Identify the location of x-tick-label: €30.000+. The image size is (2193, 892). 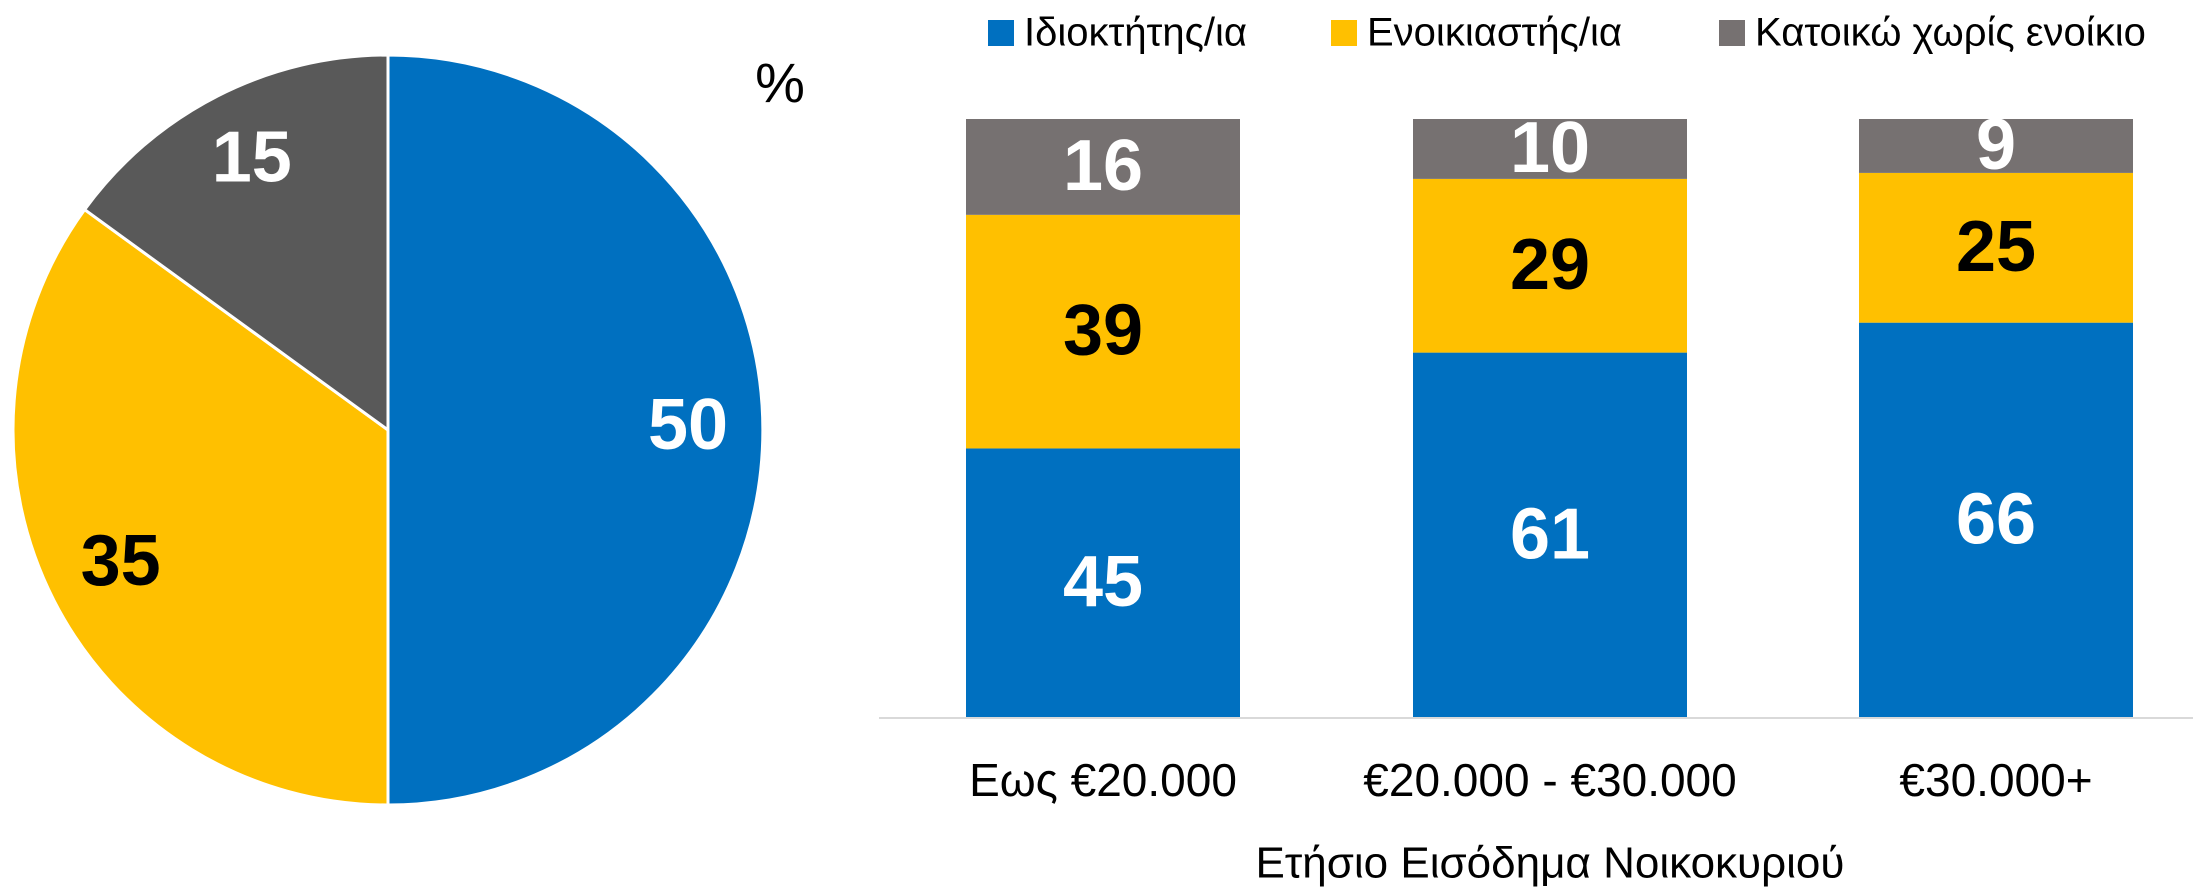
(1995, 780).